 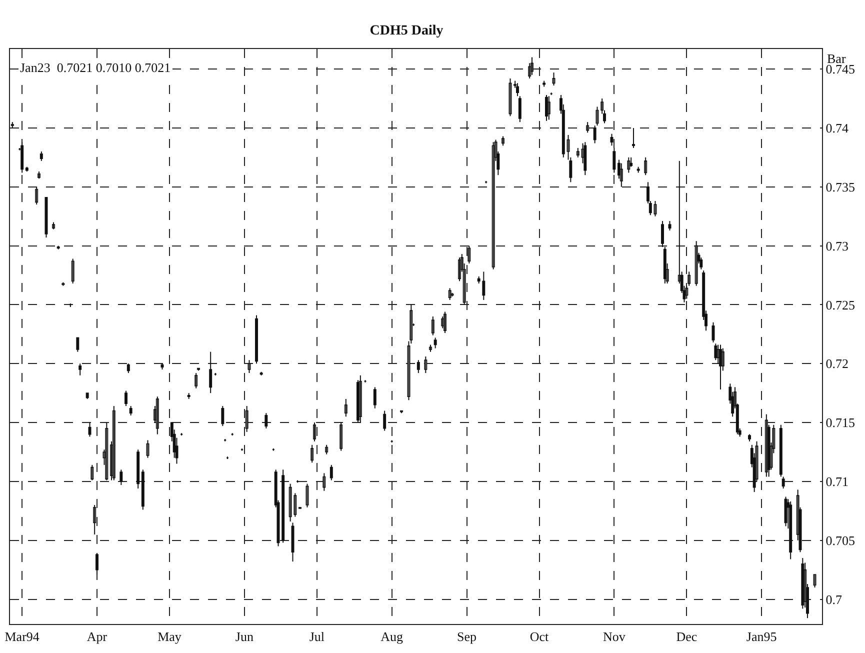 I want to click on y-tick-label: 0.74, so click(x=838, y=128).